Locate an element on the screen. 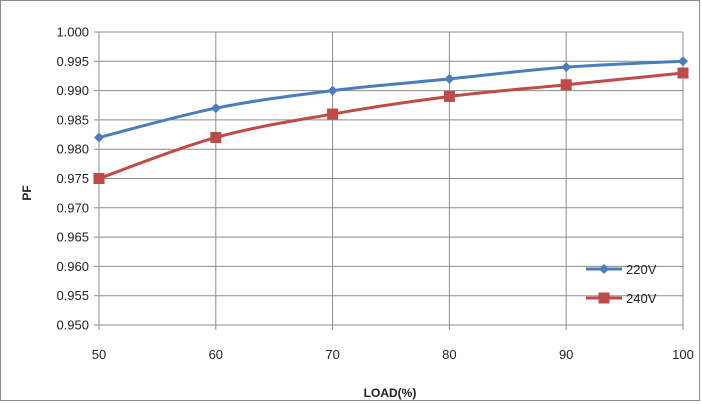 The height and width of the screenshot is (404, 702). y-tick-label: 0.980 is located at coordinates (72, 149).